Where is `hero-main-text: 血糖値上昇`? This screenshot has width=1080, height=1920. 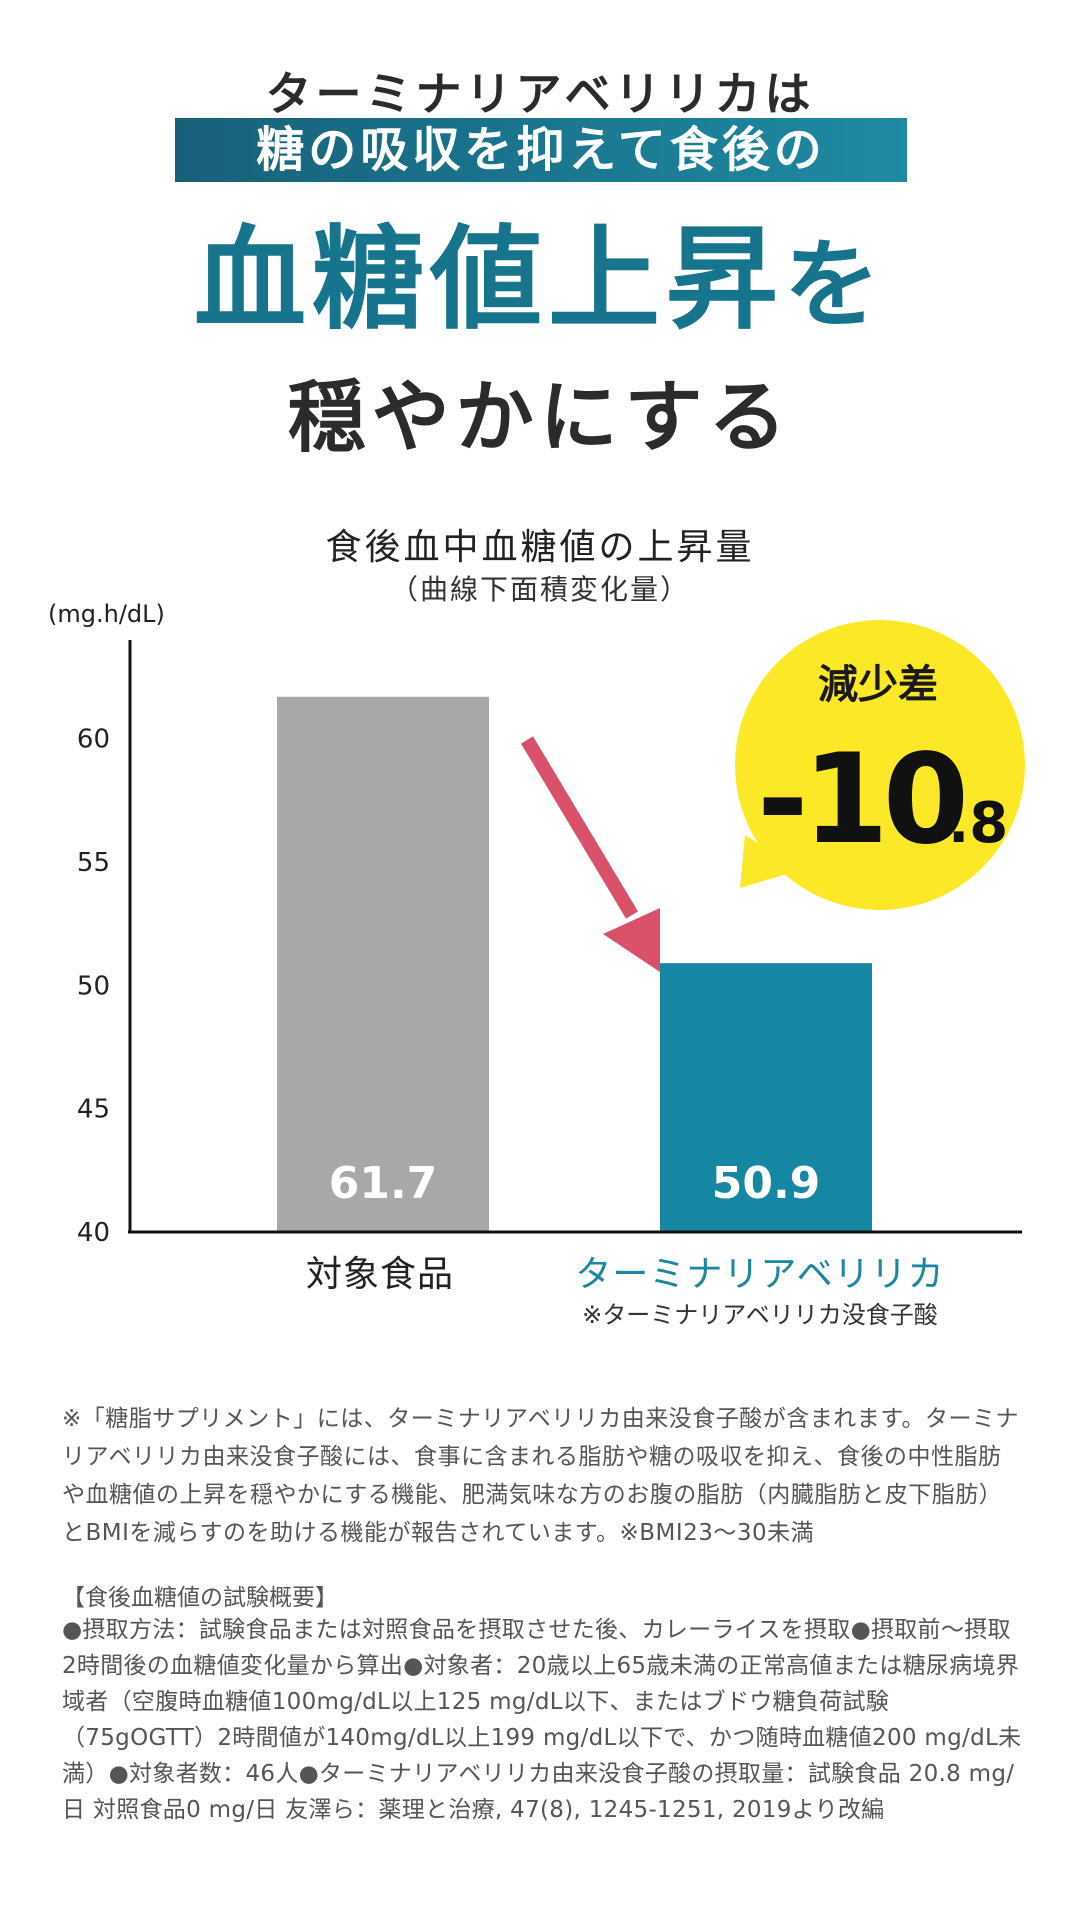
hero-main-text: 血糖値上昇 is located at coordinates (489, 280).